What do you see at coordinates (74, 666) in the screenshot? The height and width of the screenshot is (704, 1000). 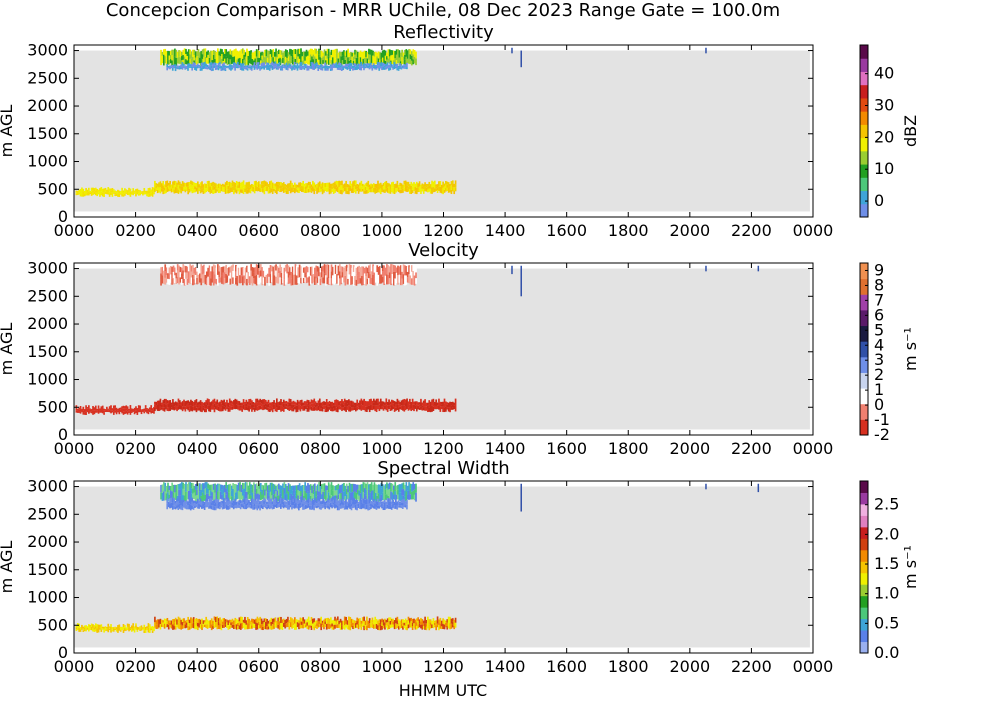 I see `x-tick-label: 0000` at bounding box center [74, 666].